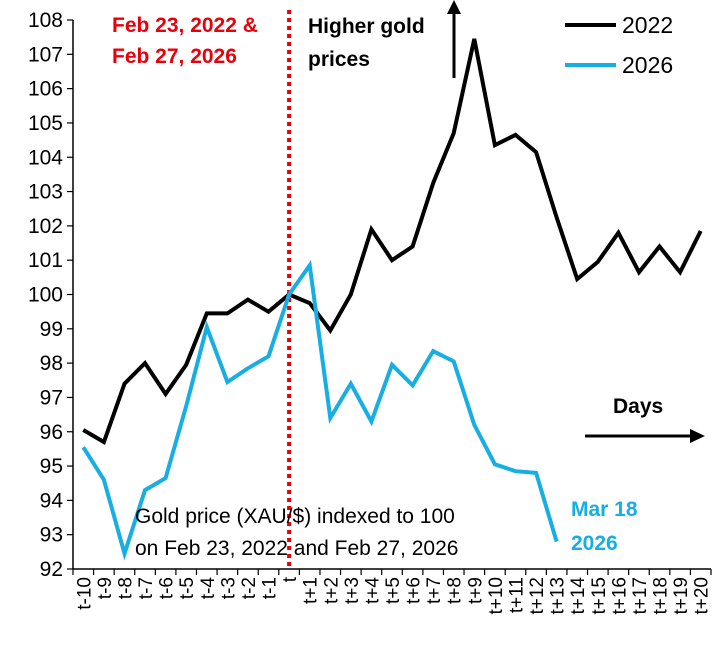 This screenshot has width=727, height=646. I want to click on y-tick-label: 93, so click(51, 535).